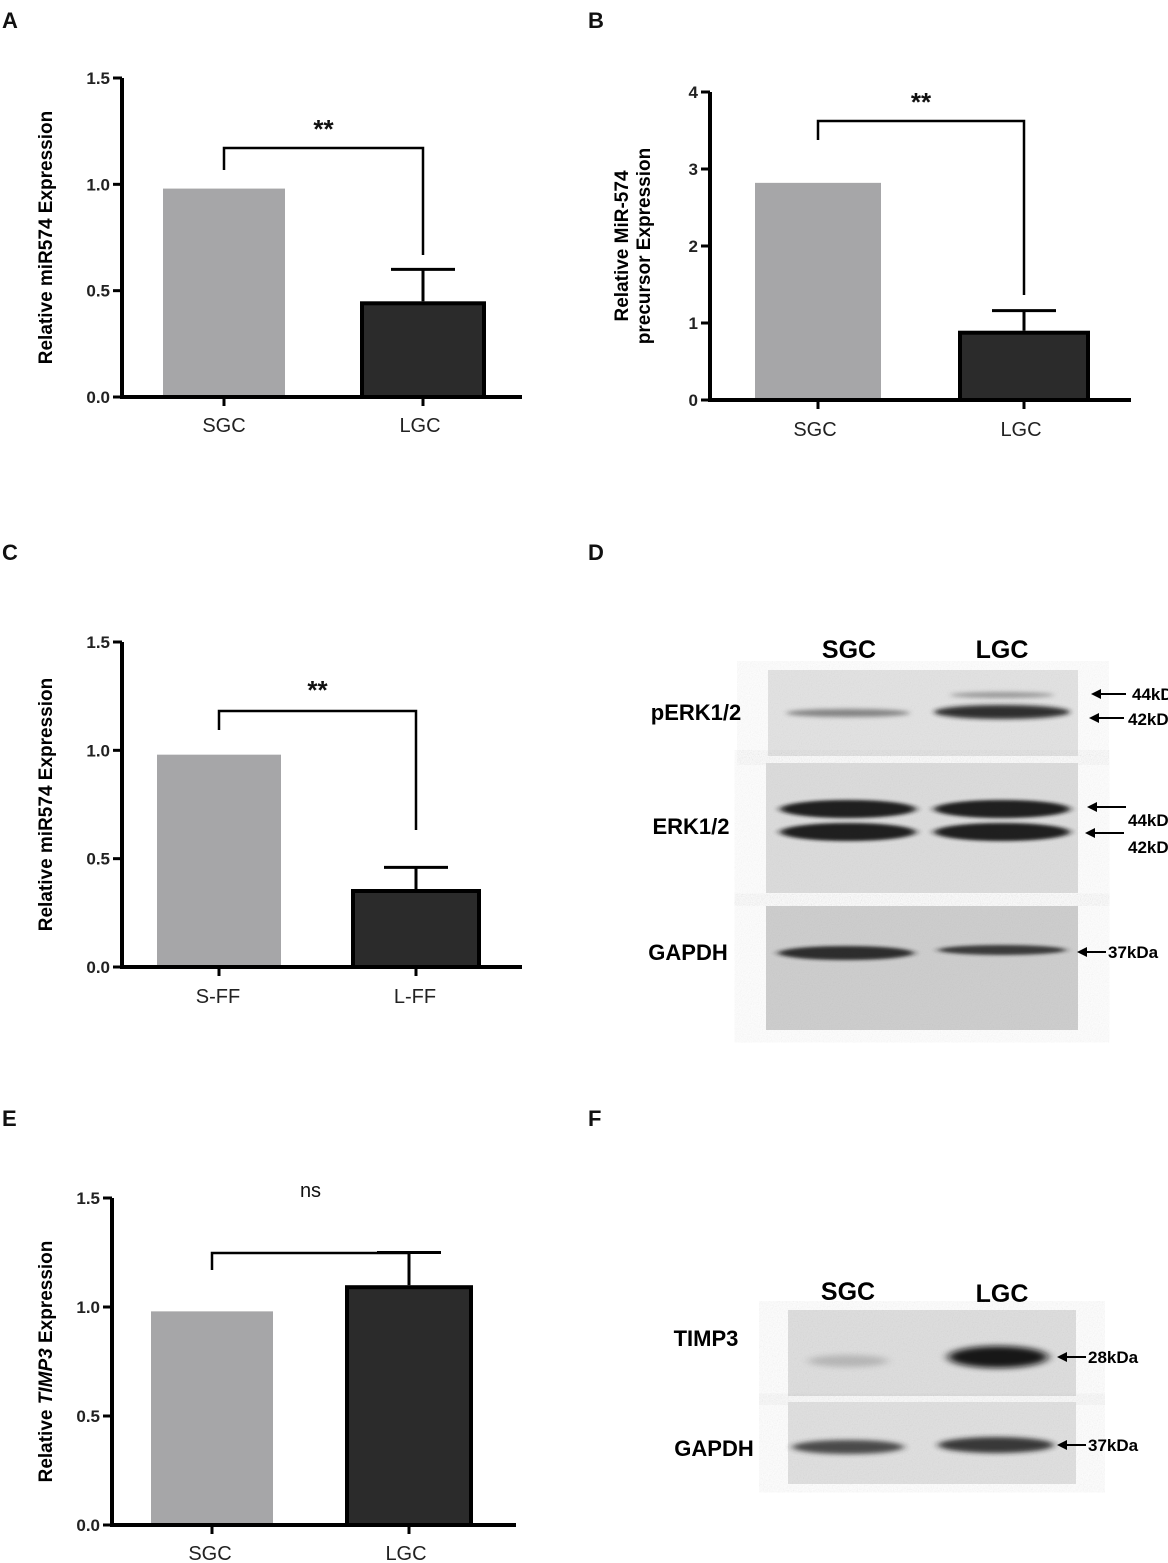 The width and height of the screenshot is (1168, 1563). Describe the element at coordinates (98, 184) in the screenshot. I see `chart-a-y-tick-label: 1.0` at that location.